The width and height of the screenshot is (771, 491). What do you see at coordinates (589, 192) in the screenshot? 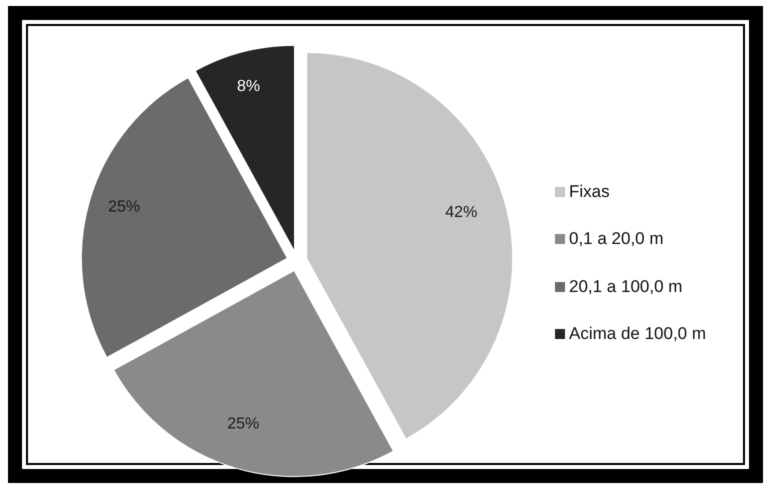
I see `legend-label: Fixas` at bounding box center [589, 192].